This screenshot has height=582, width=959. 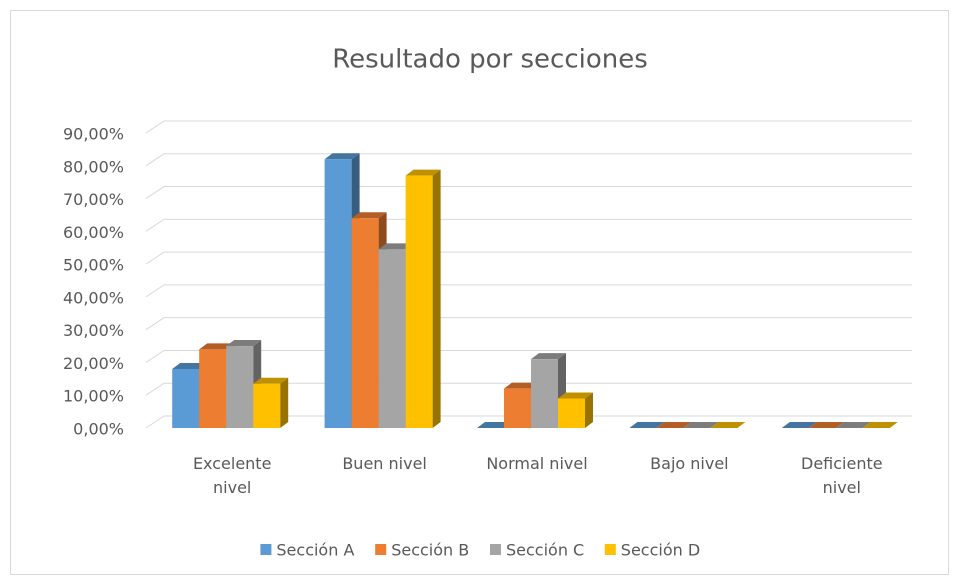 I want to click on y-tick-label: 30,00%, so click(x=93, y=330).